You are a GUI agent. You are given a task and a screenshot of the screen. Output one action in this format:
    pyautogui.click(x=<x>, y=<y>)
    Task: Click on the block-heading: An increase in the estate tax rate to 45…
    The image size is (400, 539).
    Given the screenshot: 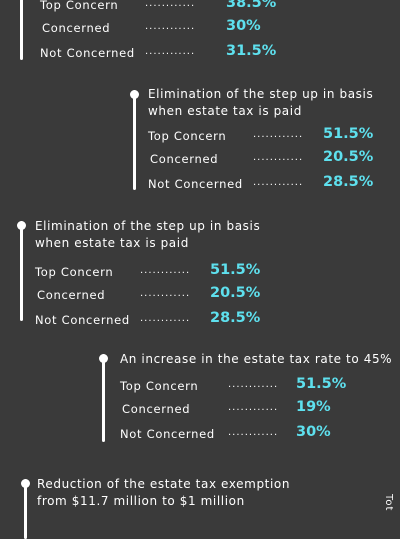 What is the action you would take?
    pyautogui.click(x=256, y=359)
    